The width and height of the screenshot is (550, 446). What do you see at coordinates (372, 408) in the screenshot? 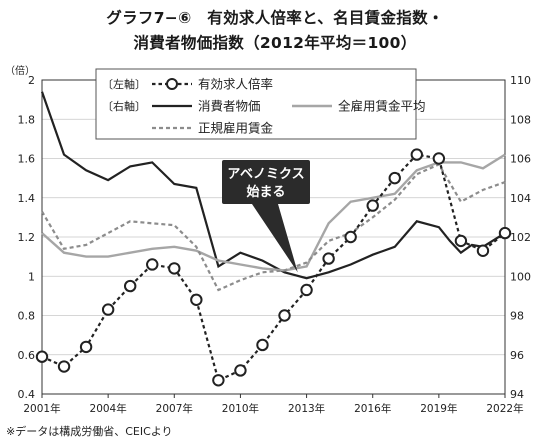
I see `x-tick-label: 2016年` at bounding box center [372, 408].